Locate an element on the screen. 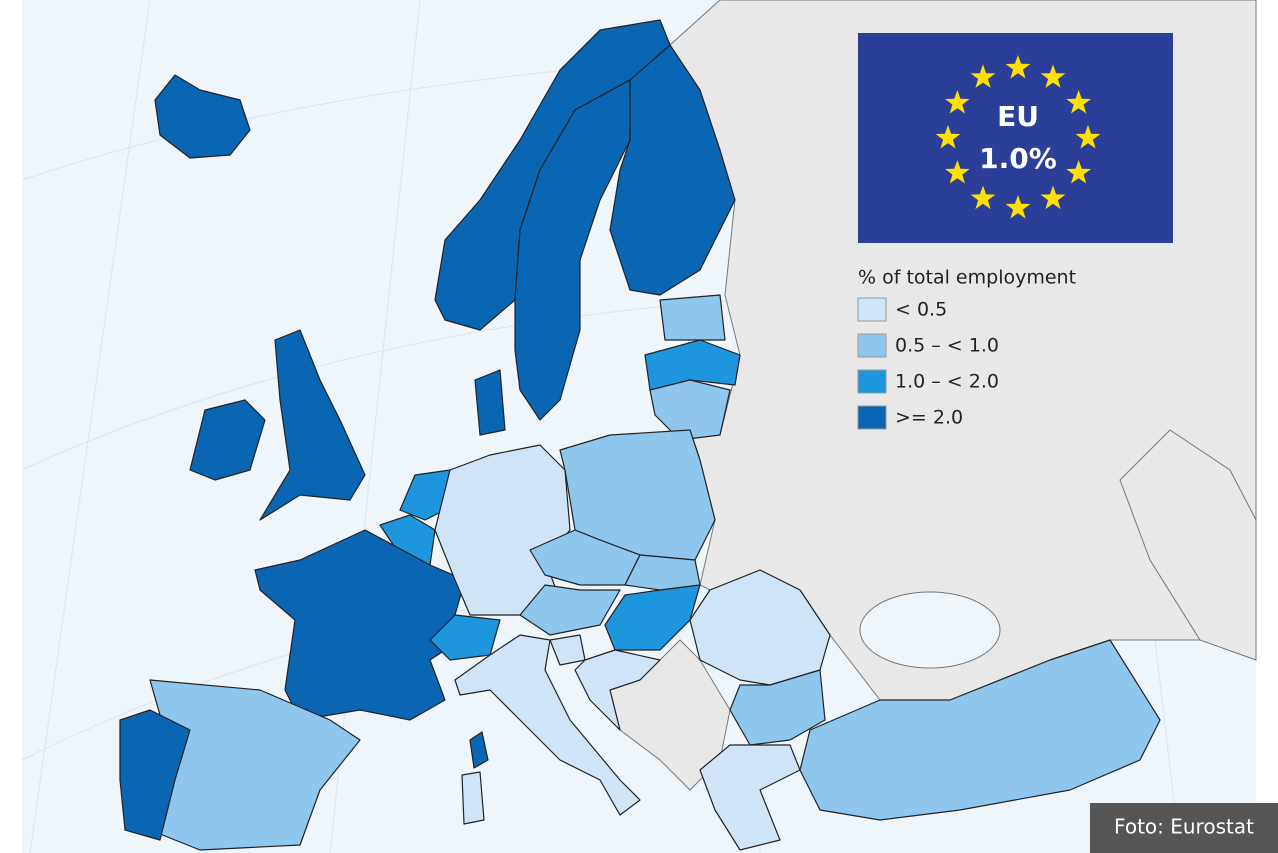  black-sea is located at coordinates (930, 630).